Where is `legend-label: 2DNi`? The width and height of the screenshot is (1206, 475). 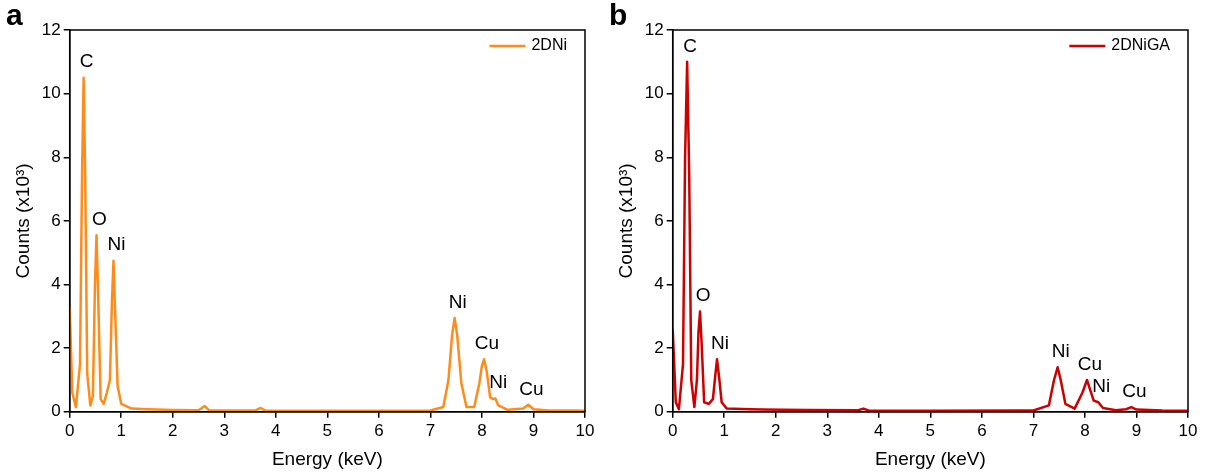
legend-label: 2DNi is located at coordinates (549, 45).